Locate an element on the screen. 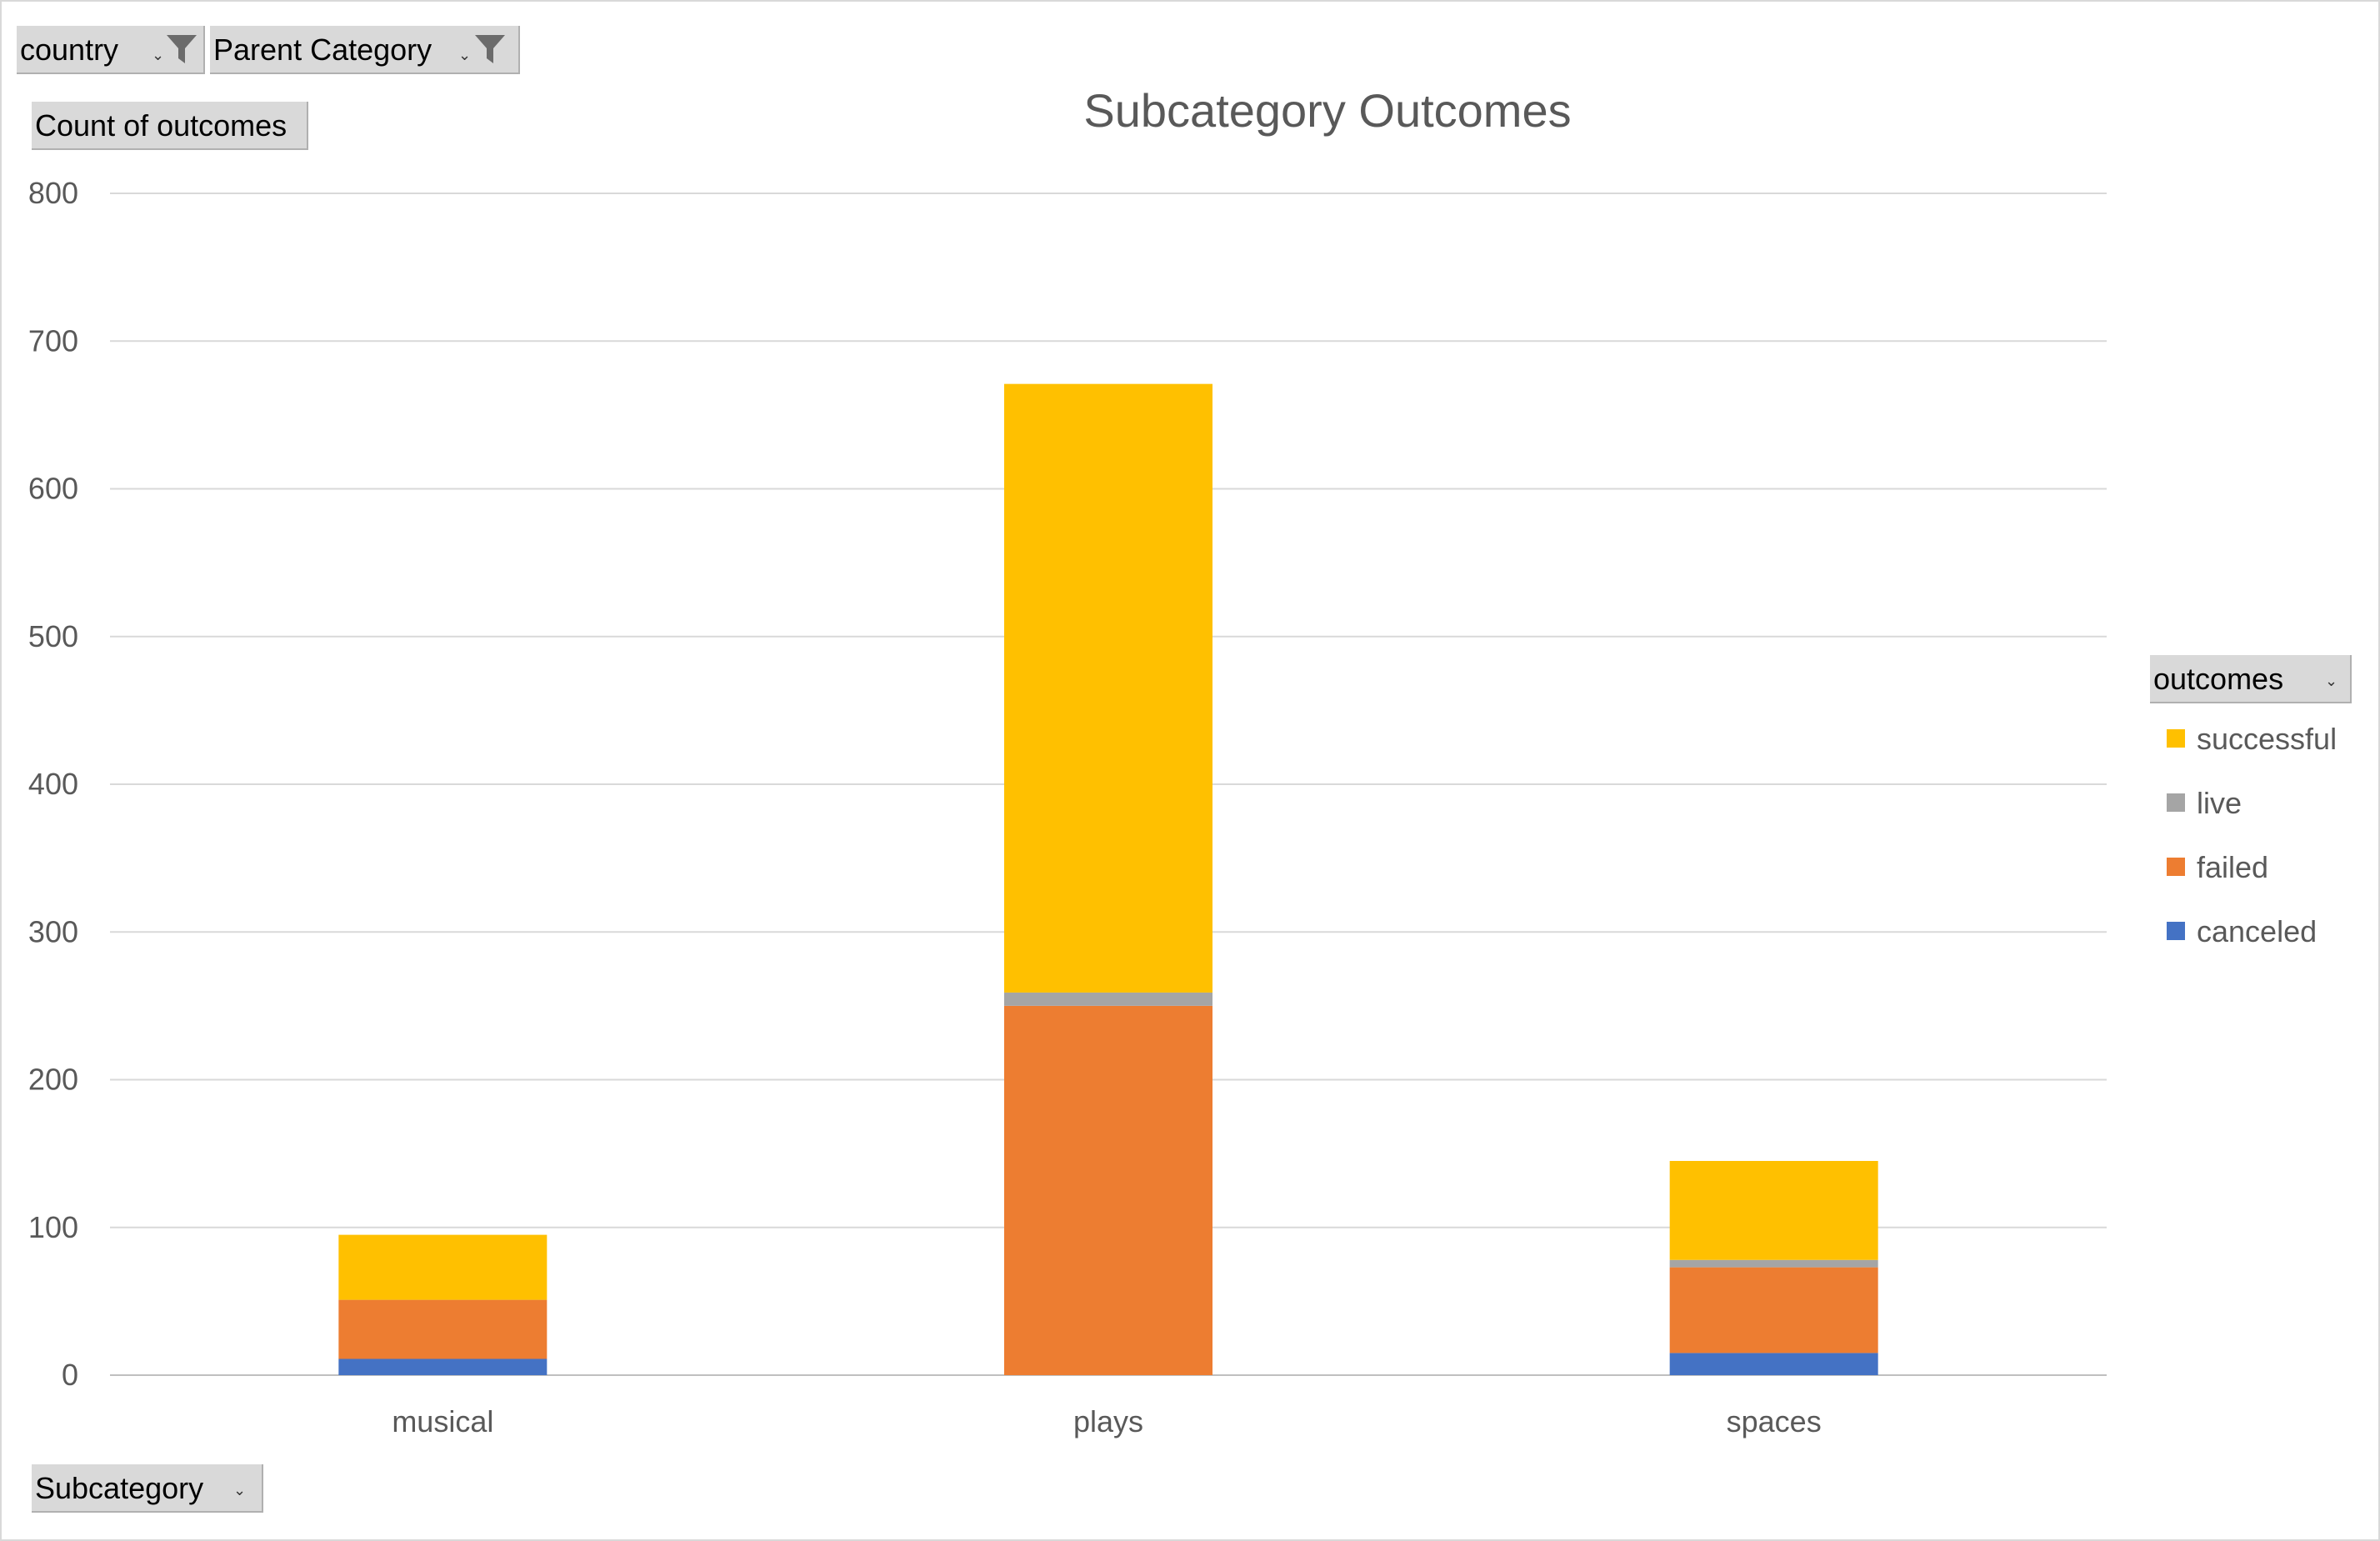  legend-item-successful: successful is located at coordinates (2252, 739).